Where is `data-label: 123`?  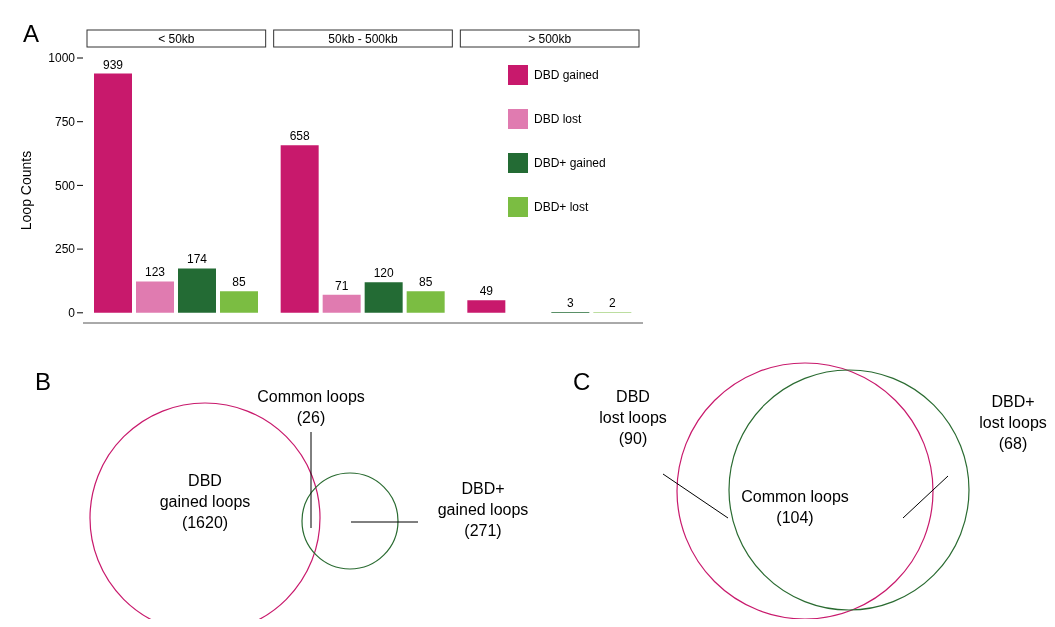 data-label: 123 is located at coordinates (155, 272).